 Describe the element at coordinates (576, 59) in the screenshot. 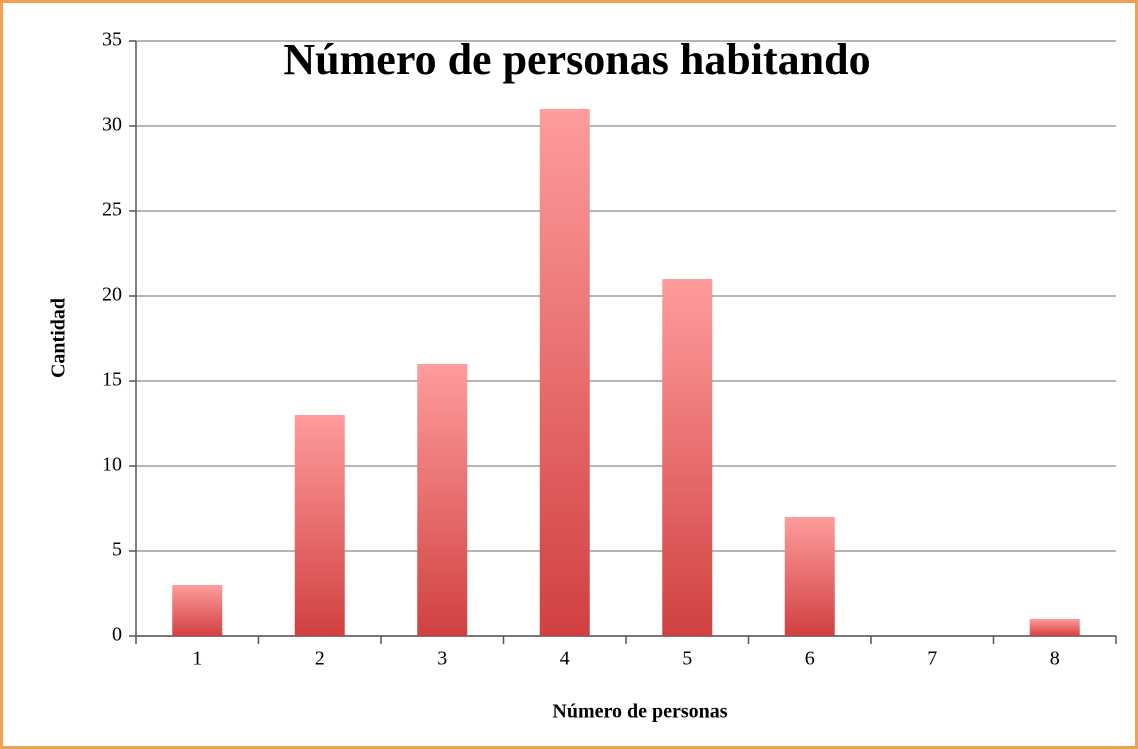

I see `chart-title: Número de personas habitando` at that location.